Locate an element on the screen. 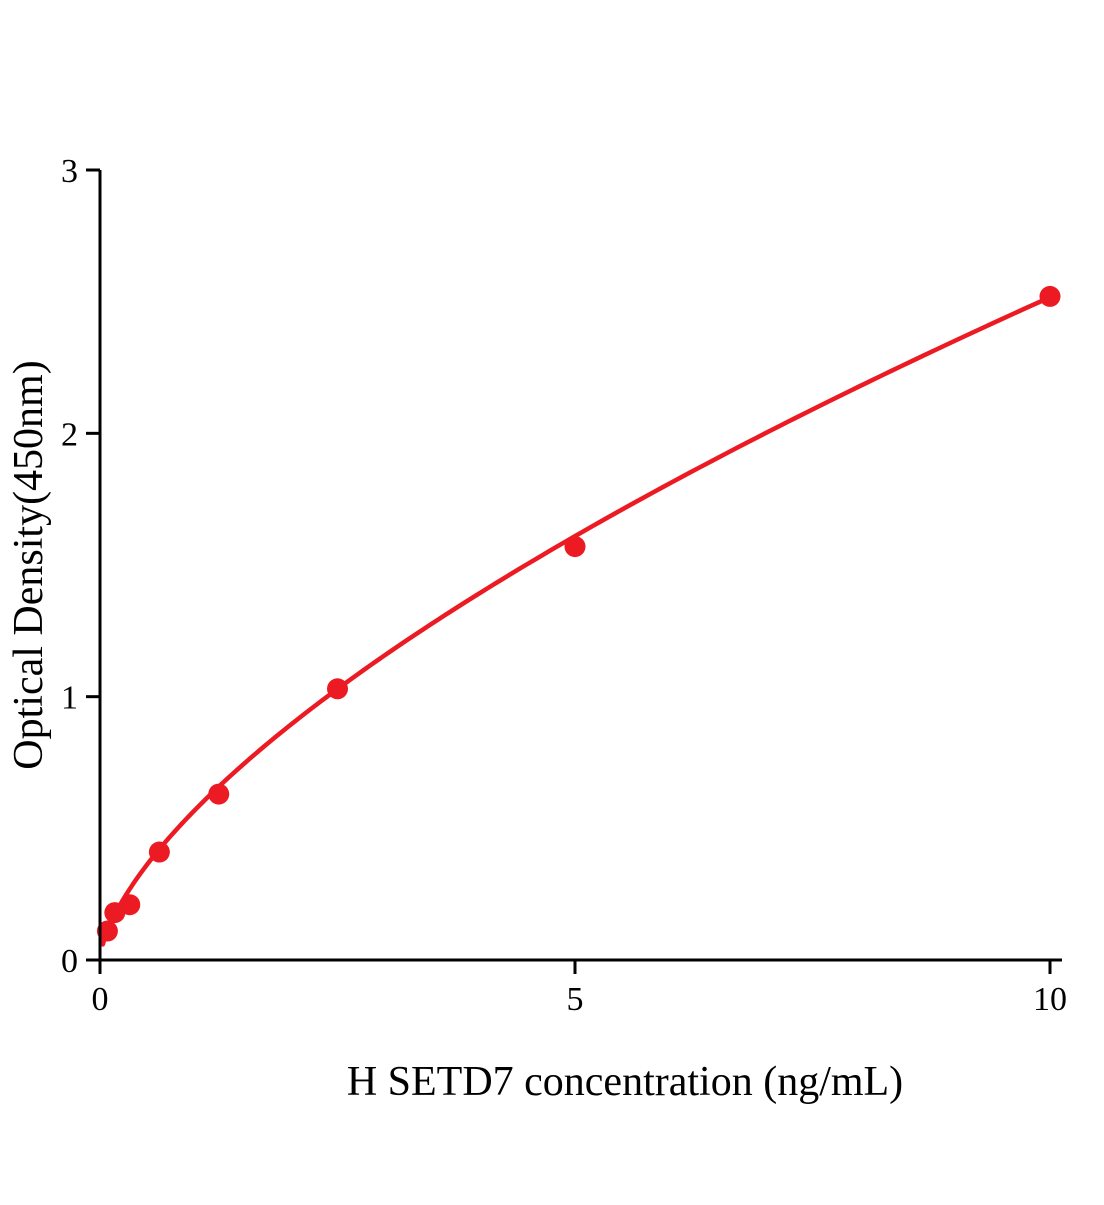 The width and height of the screenshot is (1104, 1205). y-tick-label: 2 is located at coordinates (69, 434).